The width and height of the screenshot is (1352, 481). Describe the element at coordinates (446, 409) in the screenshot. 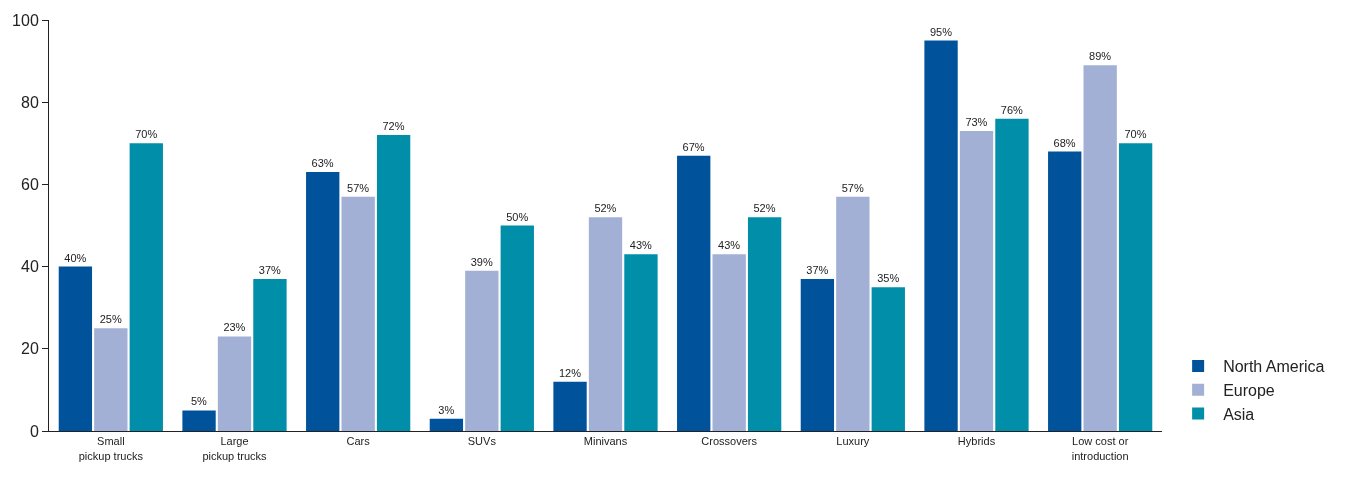

I see `data-label: 3%` at that location.